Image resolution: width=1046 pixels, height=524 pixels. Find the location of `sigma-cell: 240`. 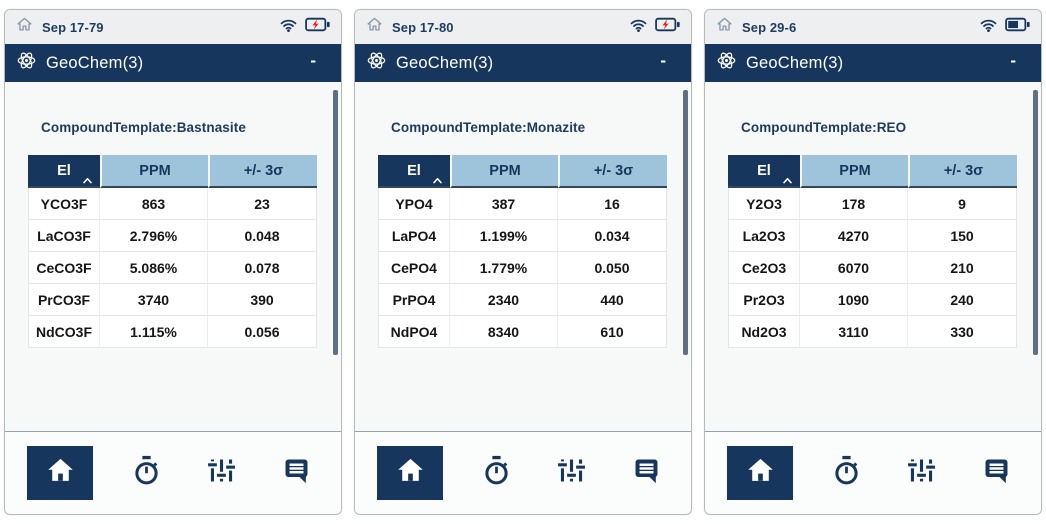

sigma-cell: 240 is located at coordinates (962, 300).